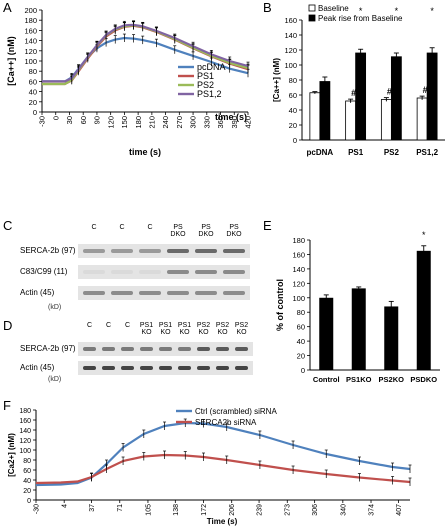 The image size is (448, 527). I want to click on panel-b-y-tick-label: 100, so click(290, 65).